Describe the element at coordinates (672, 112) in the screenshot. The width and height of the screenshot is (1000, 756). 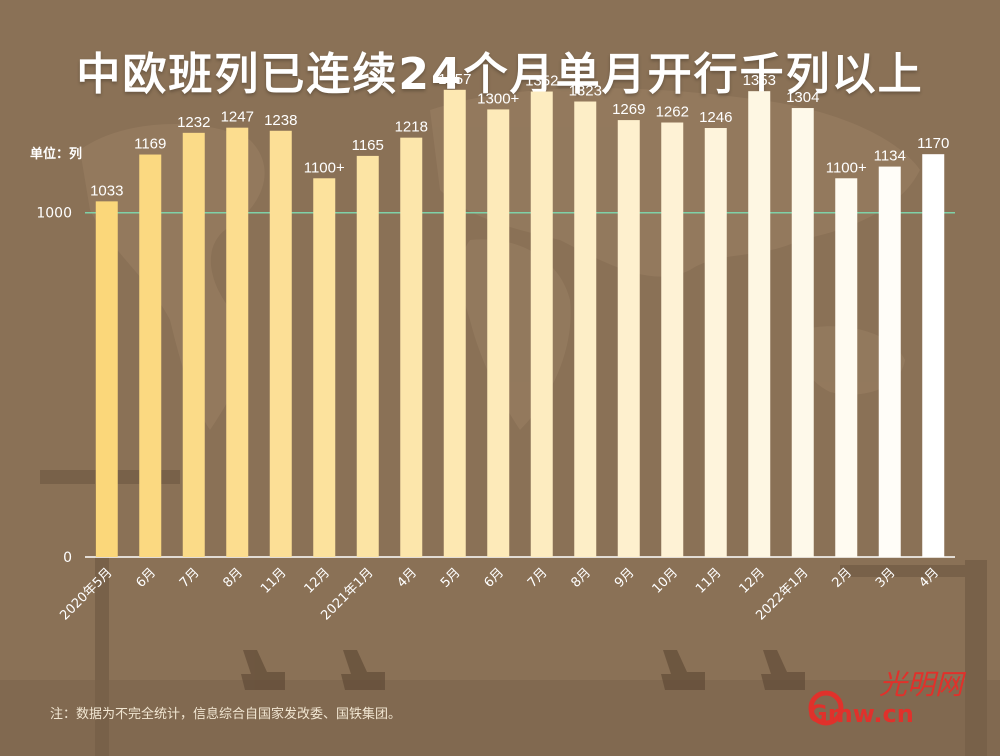
I see `bar-value-label: 1262` at that location.